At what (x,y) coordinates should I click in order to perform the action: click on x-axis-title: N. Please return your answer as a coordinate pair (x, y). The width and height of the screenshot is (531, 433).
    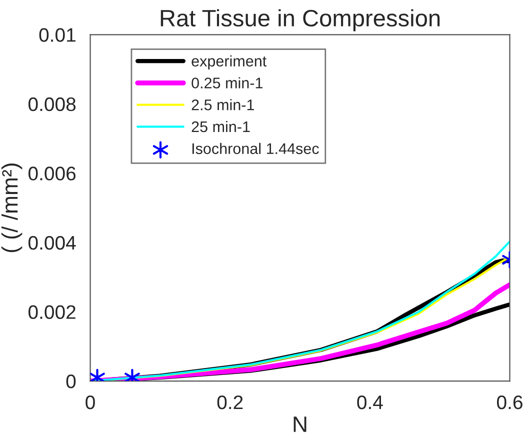
    Looking at the image, I should click on (300, 424).